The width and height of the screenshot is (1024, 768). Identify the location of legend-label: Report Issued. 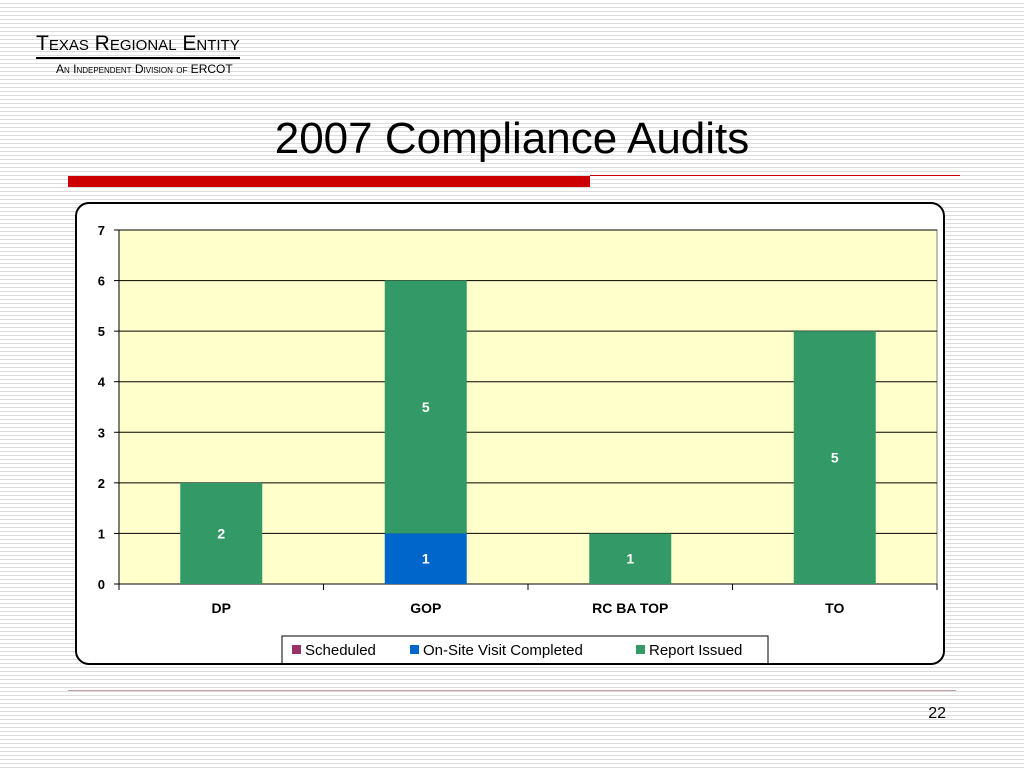
(695, 650).